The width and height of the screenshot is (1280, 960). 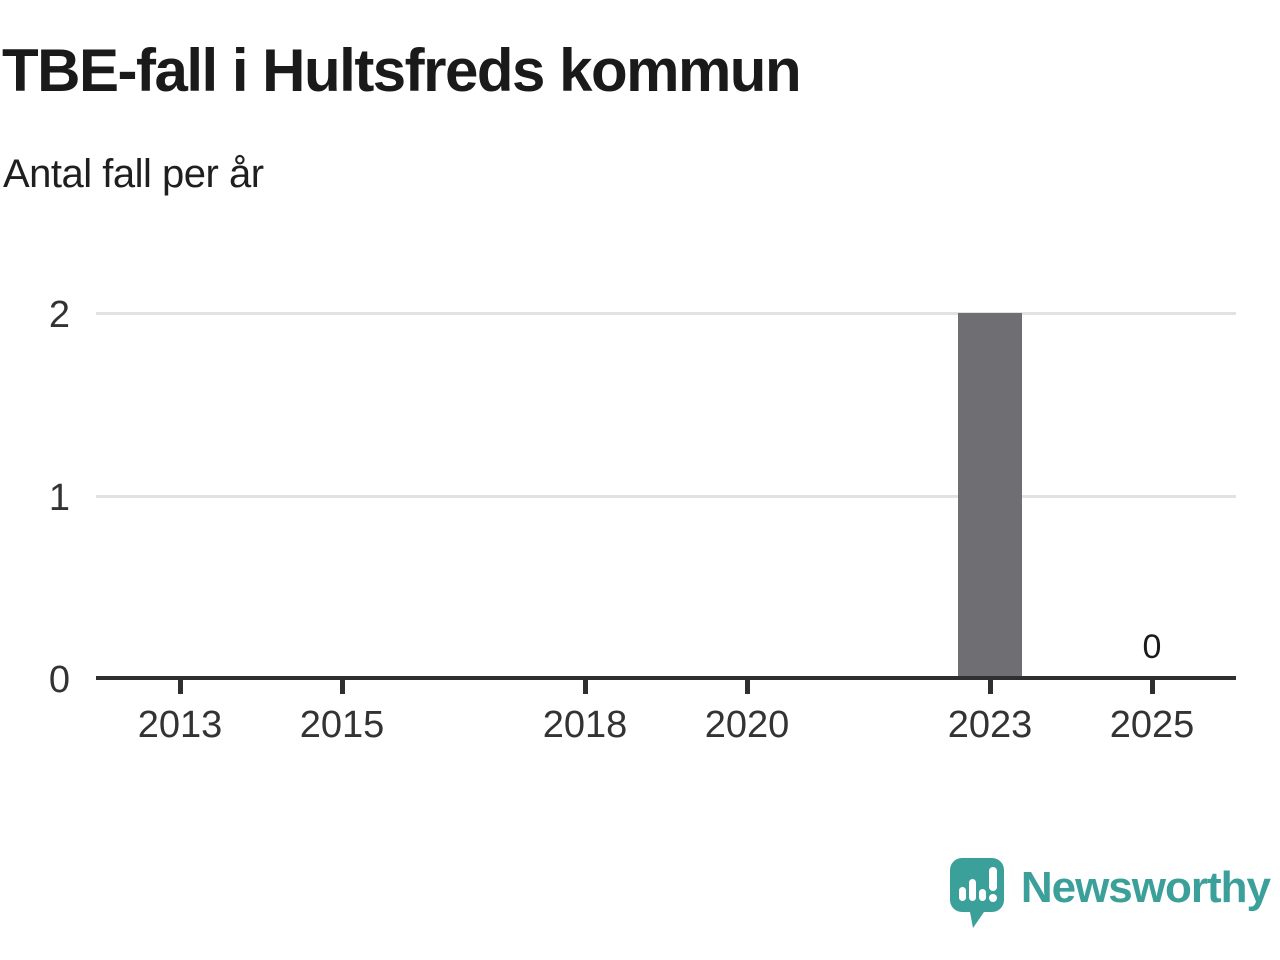 What do you see at coordinates (1145, 887) in the screenshot?
I see `newsworthy-logo-text: Newsworthy` at bounding box center [1145, 887].